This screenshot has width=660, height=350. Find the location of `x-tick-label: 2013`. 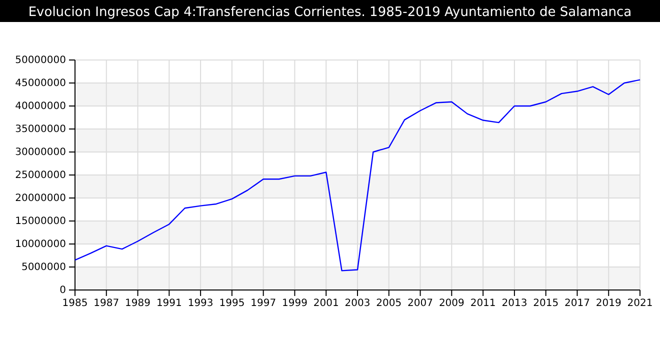

x-tick-label: 2013 is located at coordinates (515, 304).